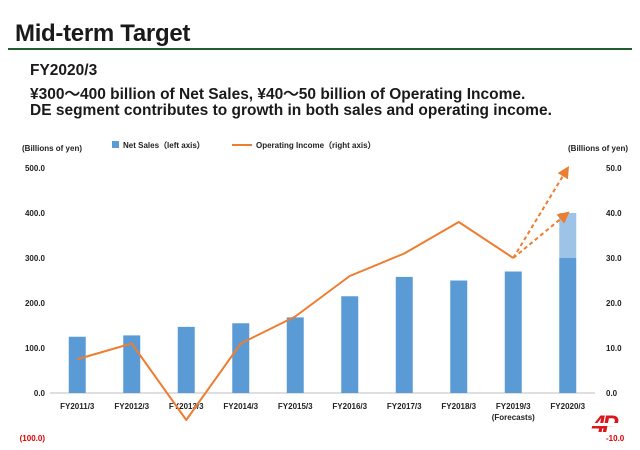 The image size is (640, 450). What do you see at coordinates (35, 348) in the screenshot?
I see `left-tick-label: 100.0` at bounding box center [35, 348].